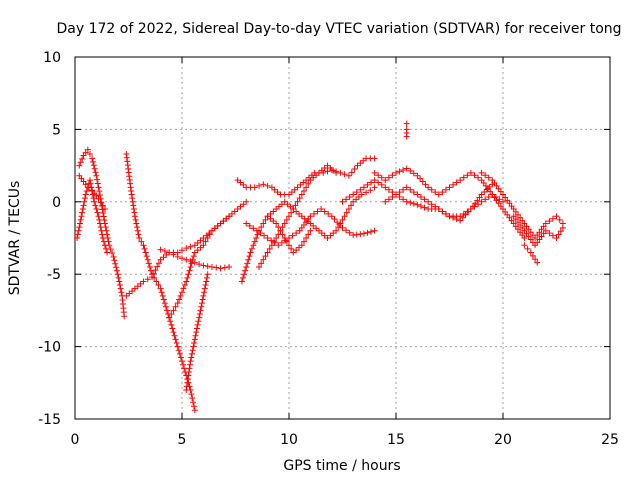 The width and height of the screenshot is (640, 480). I want to click on data-point-sat-l, so click(284, 223).